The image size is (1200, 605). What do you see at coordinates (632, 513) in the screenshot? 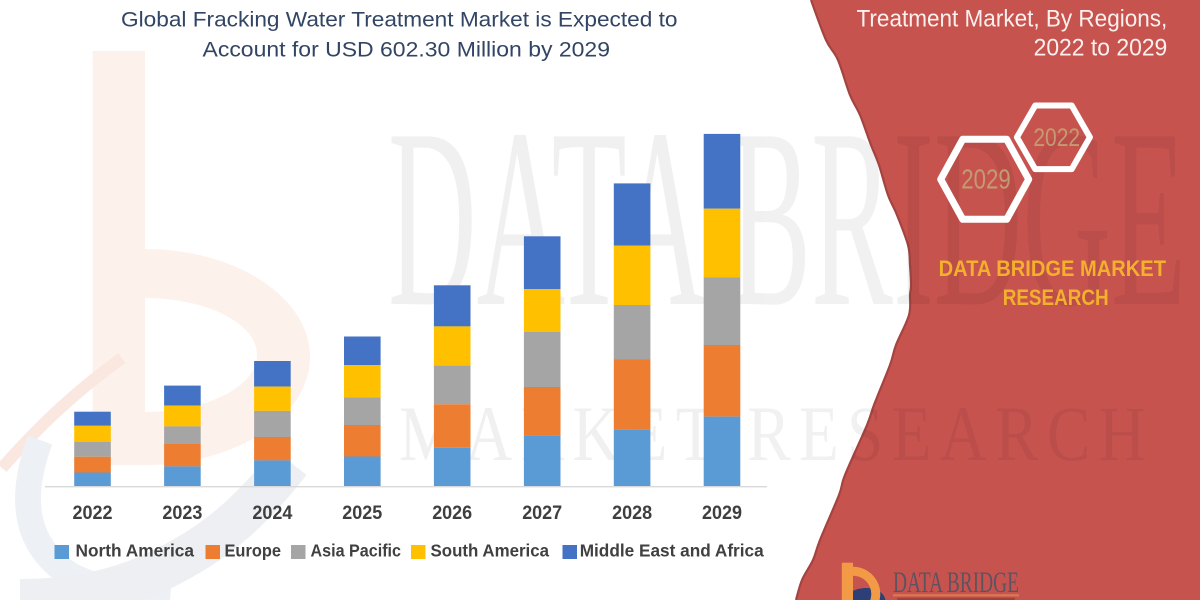
I see `svg-text: 2028` at bounding box center [632, 513].